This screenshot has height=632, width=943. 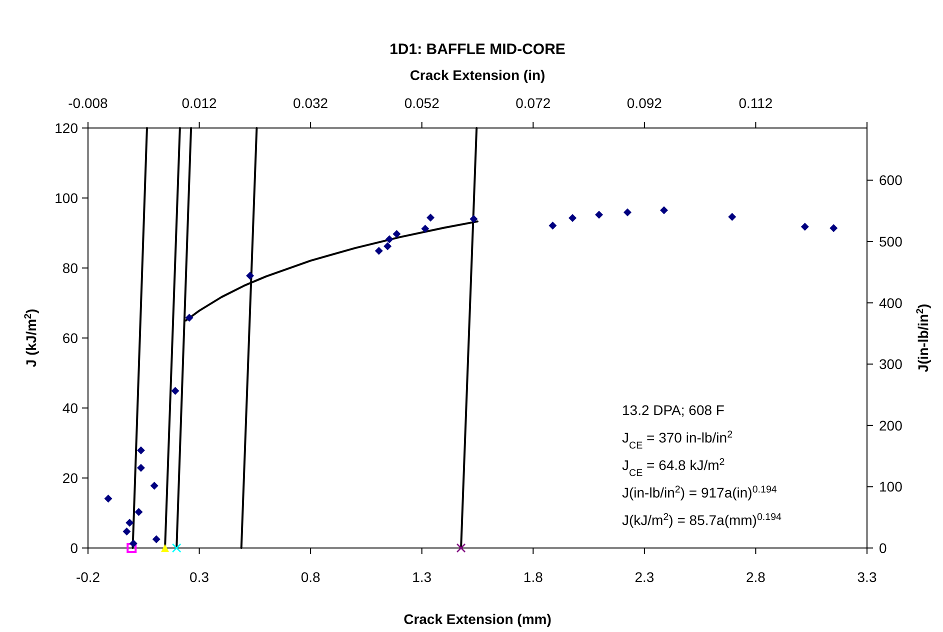 I want to click on y2-tick-label: 400, so click(x=891, y=302).